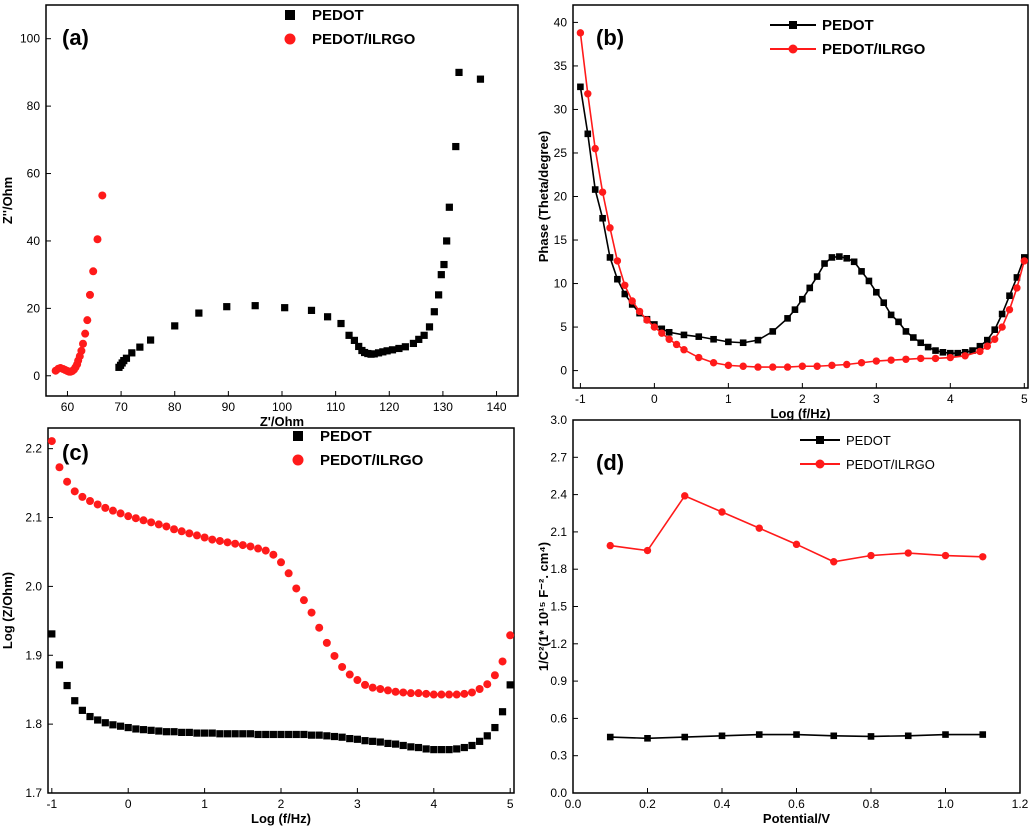  Describe the element at coordinates (389, 407) in the screenshot. I see `x-tick-label: 120` at that location.